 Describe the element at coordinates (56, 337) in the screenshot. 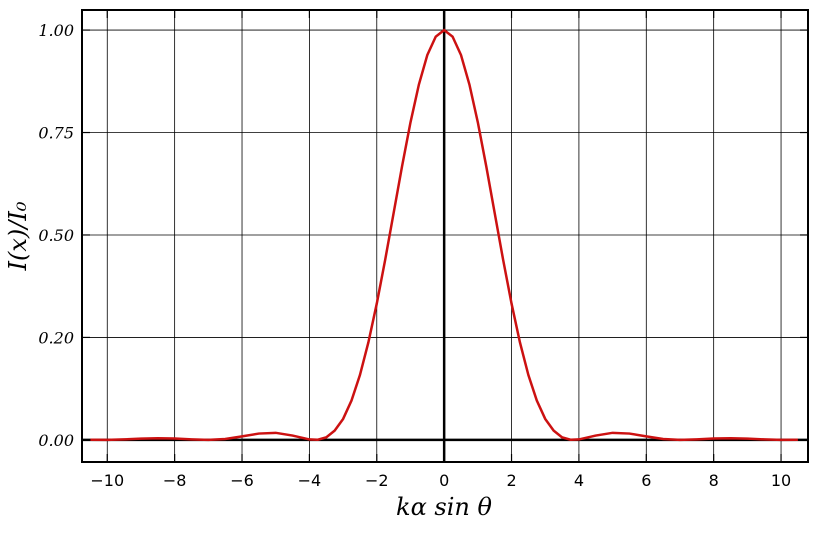

I see `y-tick-label: 0.20` at that location.